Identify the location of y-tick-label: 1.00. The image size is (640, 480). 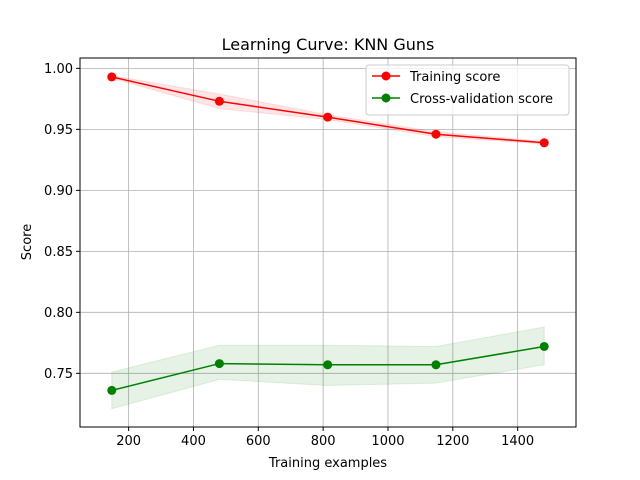
(58, 69).